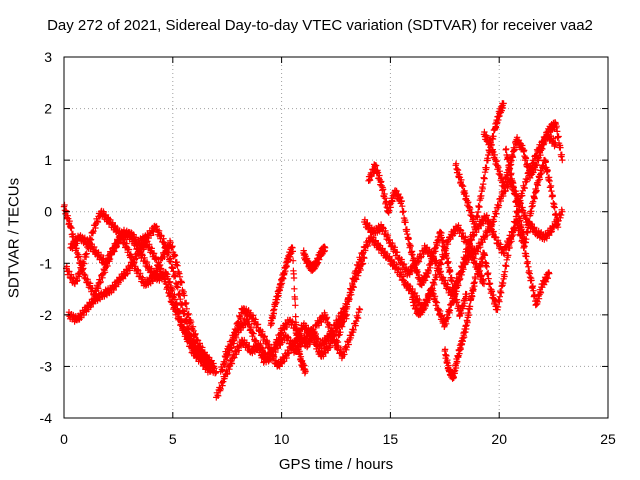 The height and width of the screenshot is (480, 640). I want to click on series-track-d, so click(140, 301).